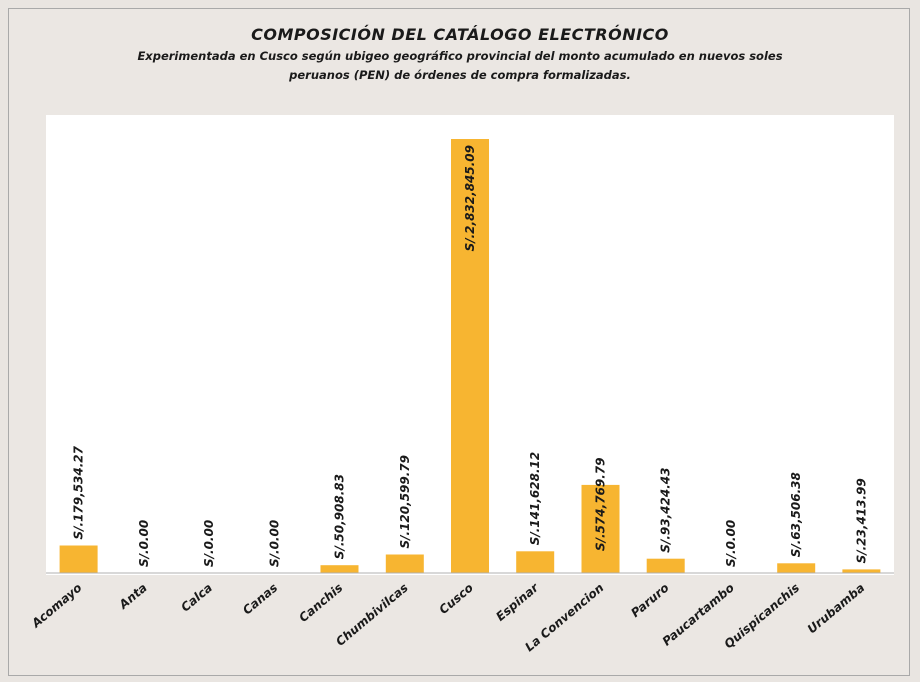 This screenshot has width=920, height=682. What do you see at coordinates (320, 603) in the screenshot?
I see `tick-label: Canchis` at bounding box center [320, 603].